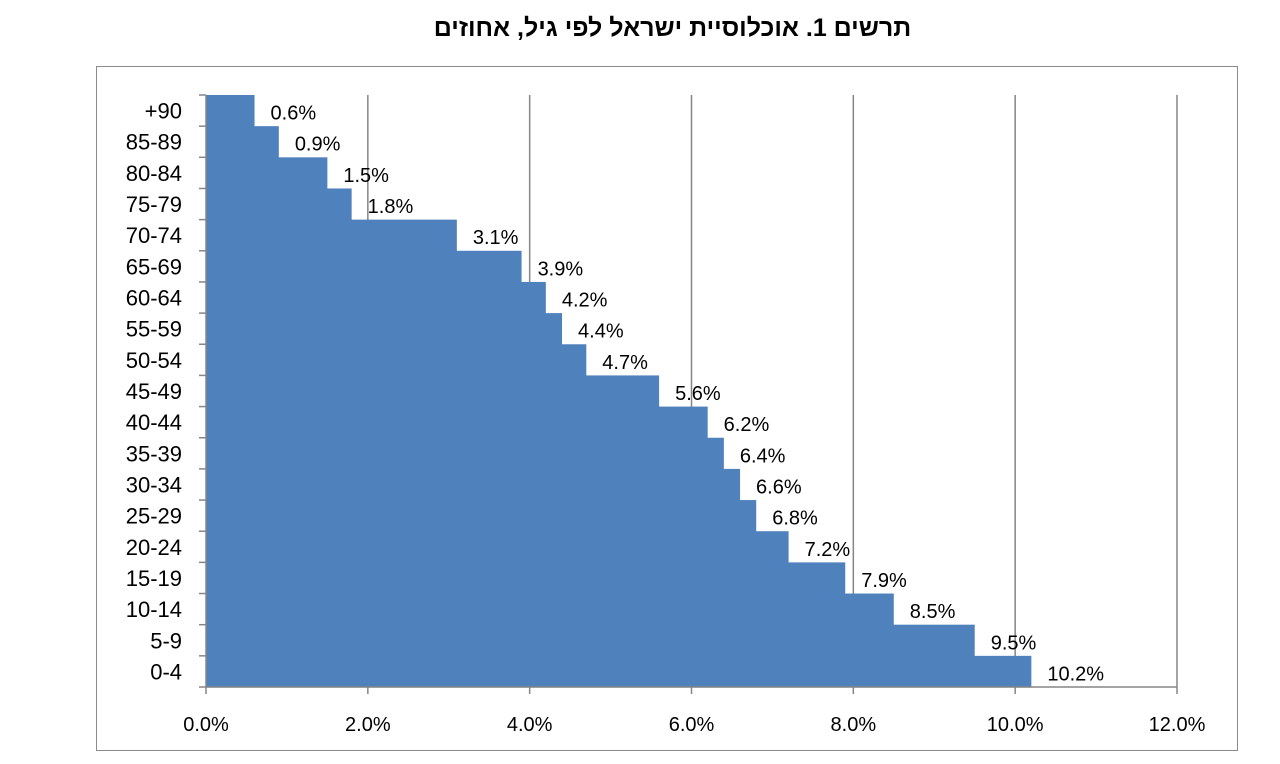 Image resolution: width=1280 pixels, height=764 pixels. I want to click on x-tick-label: 12.0%, so click(1177, 725).